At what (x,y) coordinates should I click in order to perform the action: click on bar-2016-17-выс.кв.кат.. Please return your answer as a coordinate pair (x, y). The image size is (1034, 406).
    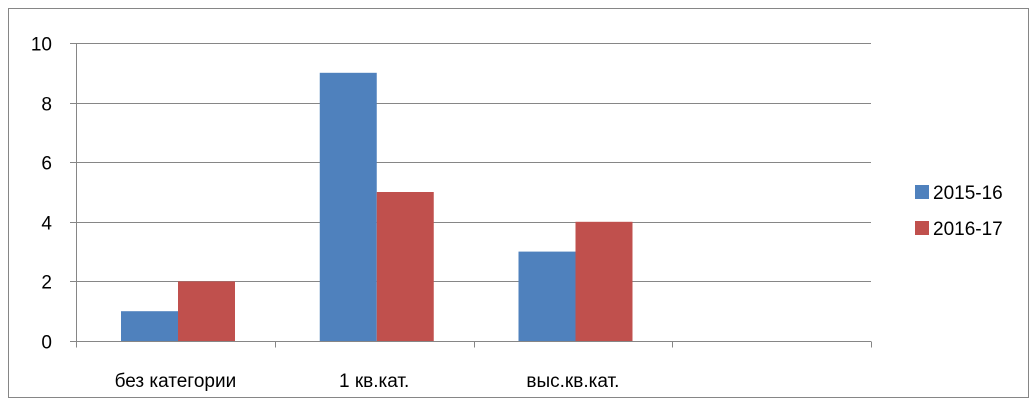
    Looking at the image, I should click on (604, 281).